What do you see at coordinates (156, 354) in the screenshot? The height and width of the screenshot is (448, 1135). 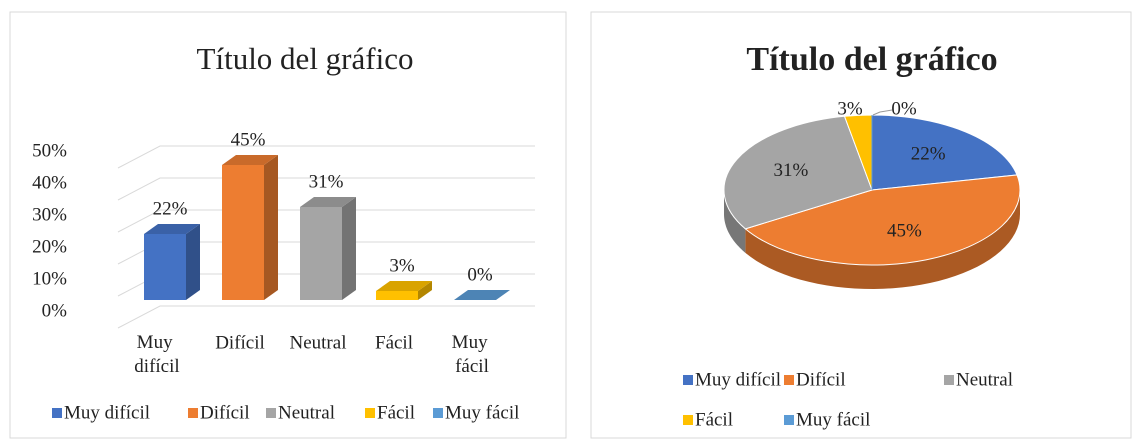 I see `x-tick-label: Muy difícil` at bounding box center [156, 354].